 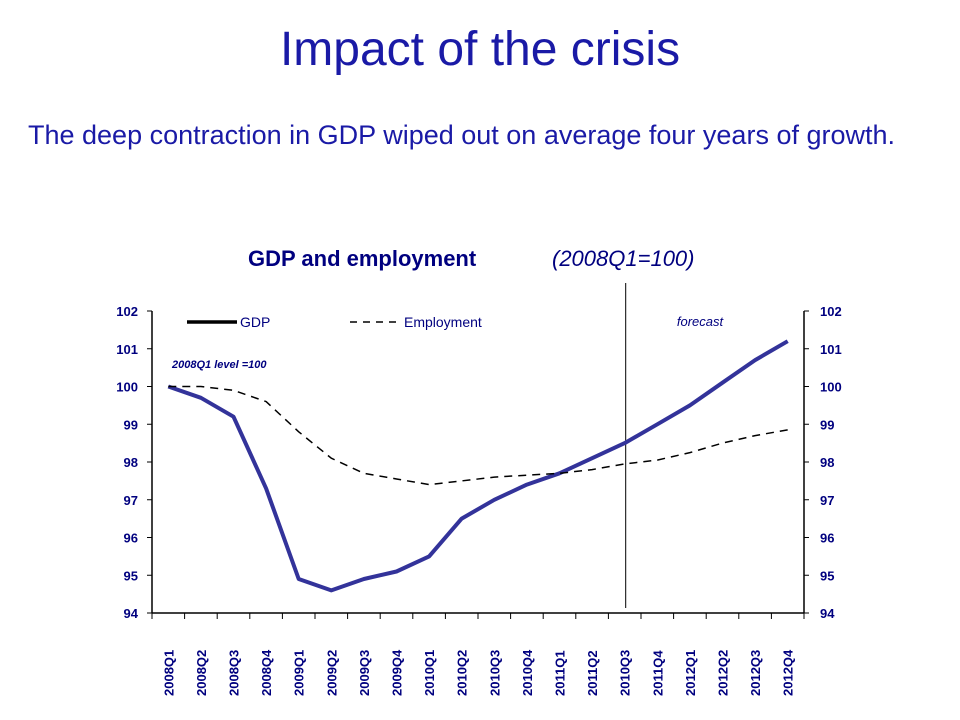 I want to click on x-tick-label: 2012Q1, so click(x=690, y=673).